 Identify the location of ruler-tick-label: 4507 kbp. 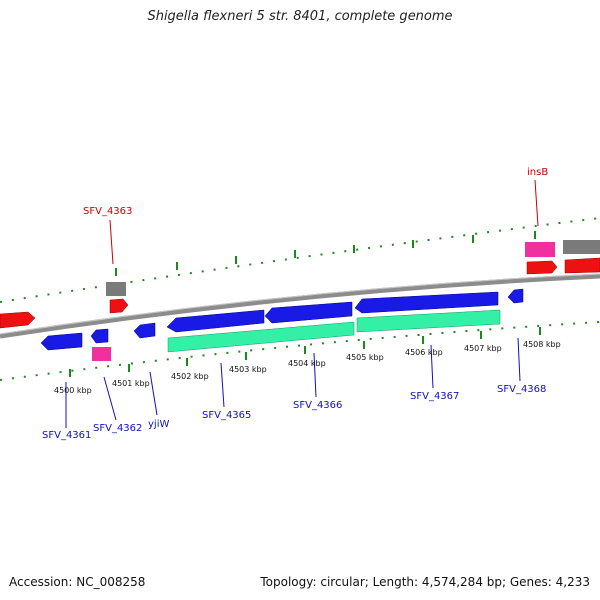
(483, 348).